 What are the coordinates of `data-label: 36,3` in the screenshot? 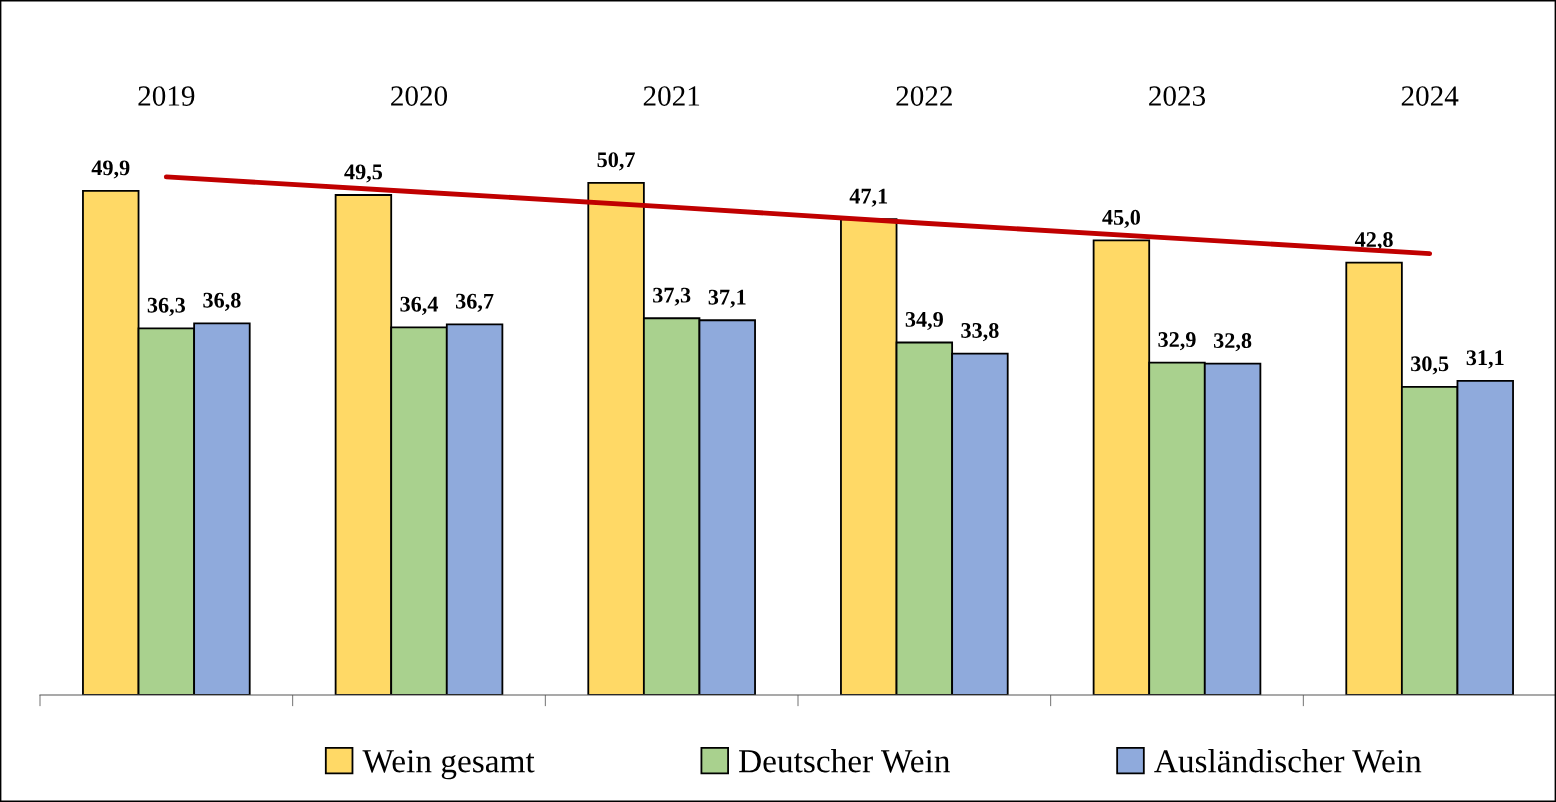 It's located at (166, 306).